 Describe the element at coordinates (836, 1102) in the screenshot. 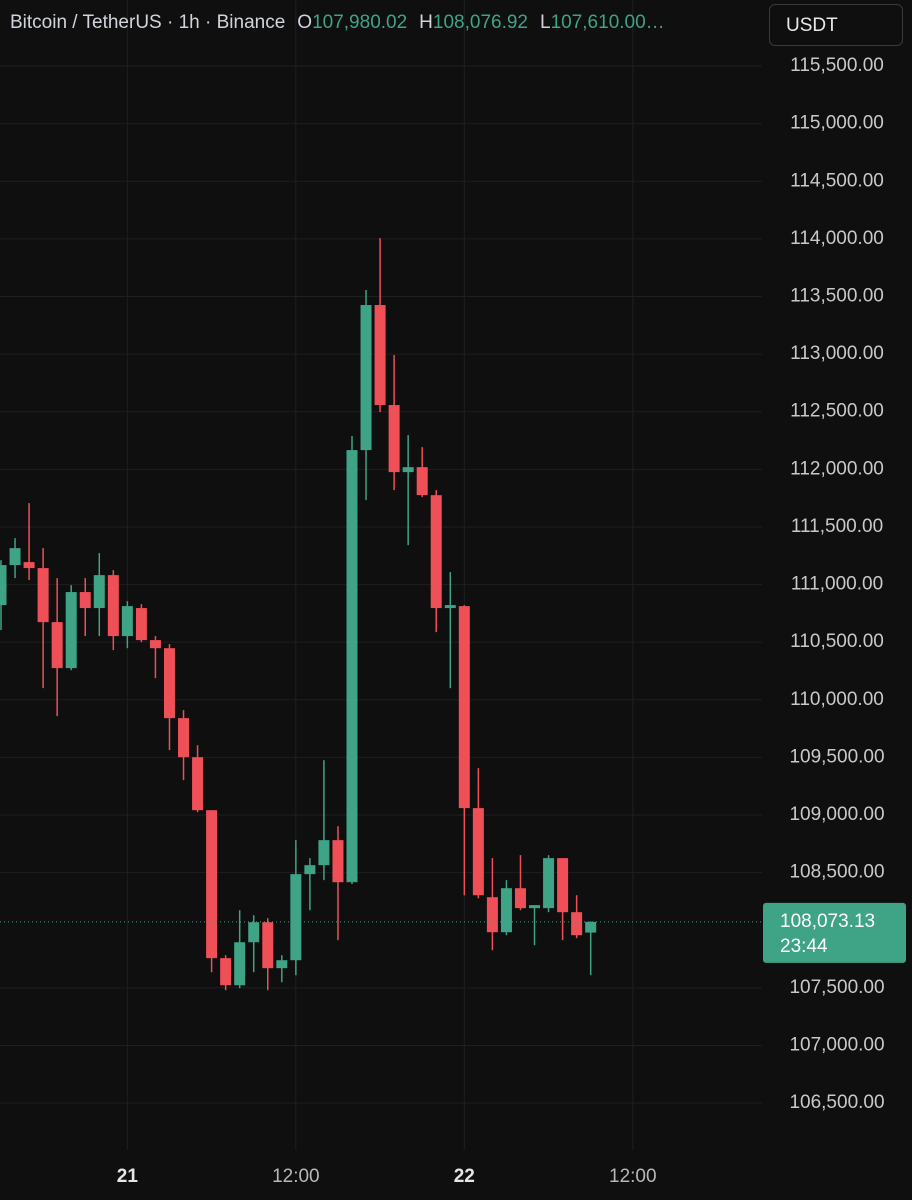

I see `y-tick-label: 106,500.00` at that location.